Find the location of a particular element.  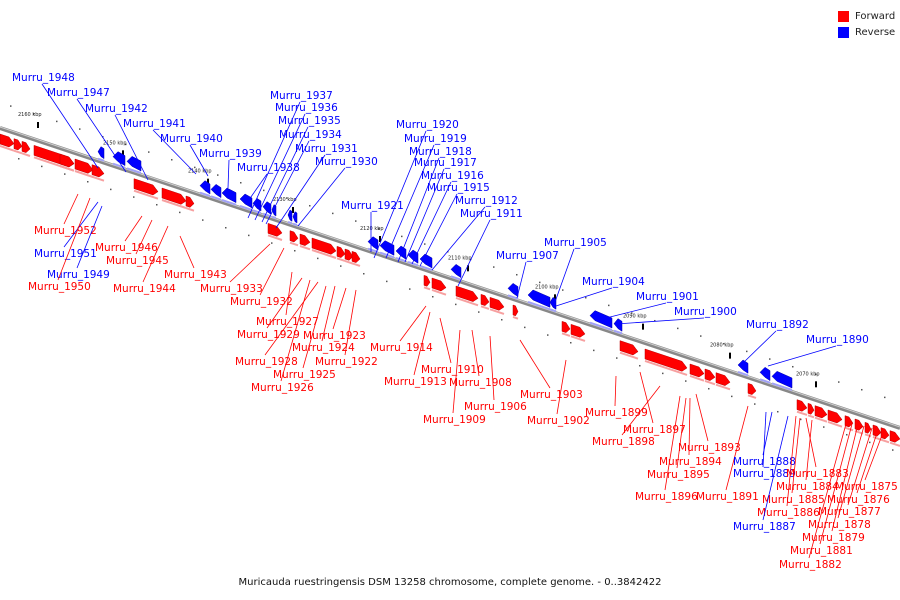

tick-label: 2150 kbp is located at coordinates (115, 143).